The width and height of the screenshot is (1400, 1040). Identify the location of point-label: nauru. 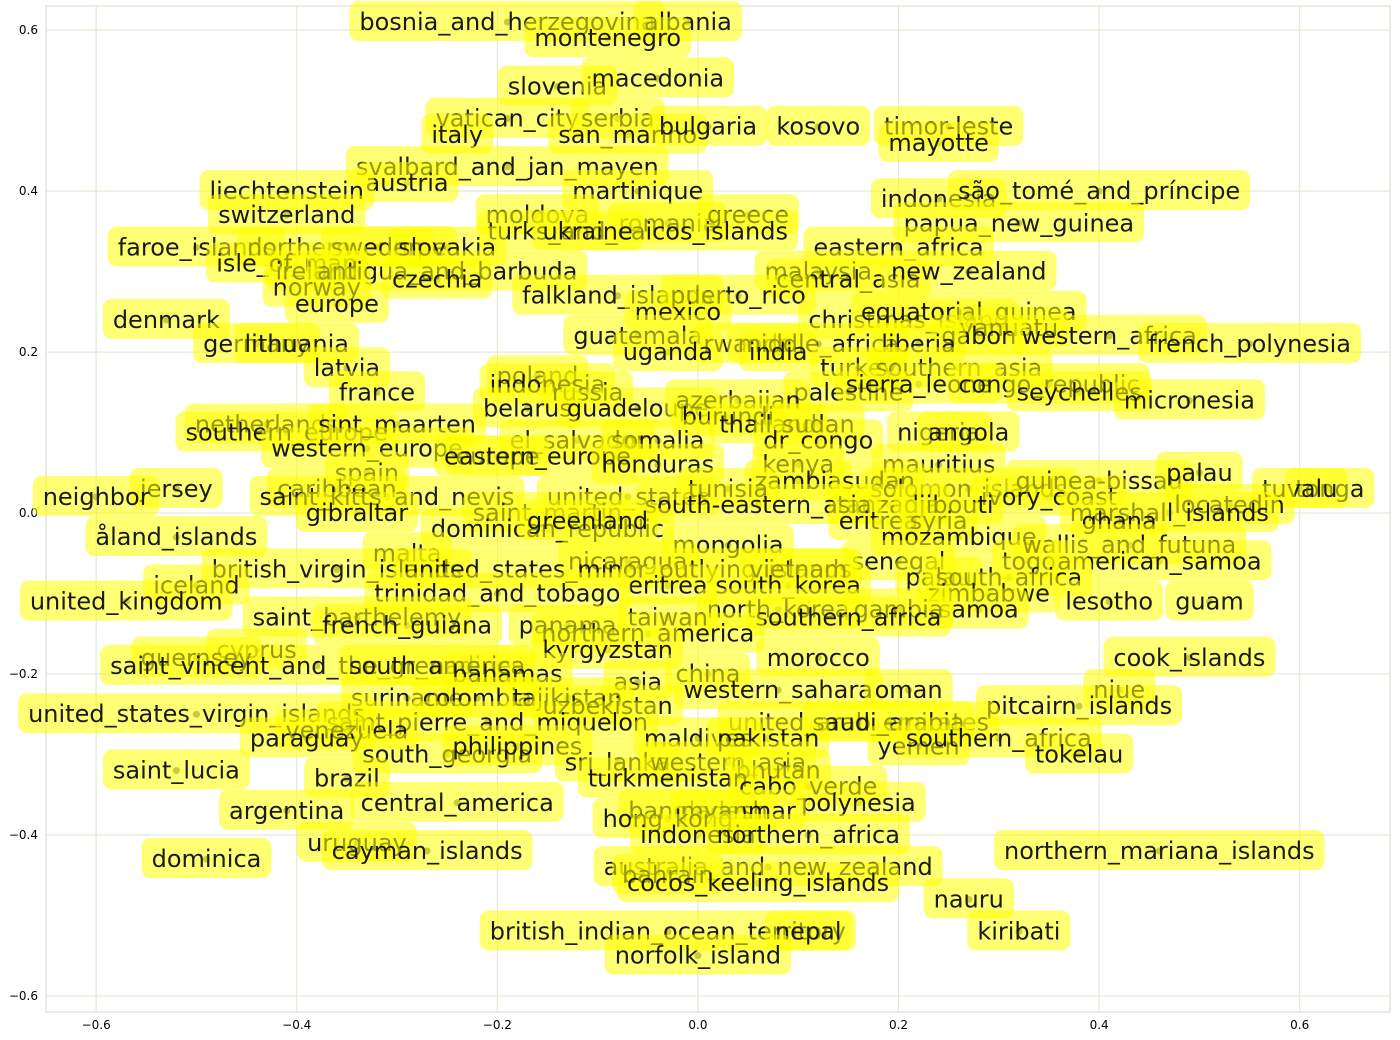
(968, 898).